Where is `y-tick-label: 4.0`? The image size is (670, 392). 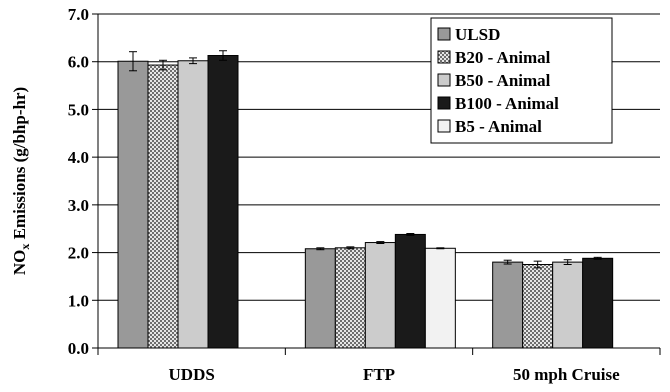 y-tick-label: 4.0 is located at coordinates (78, 157).